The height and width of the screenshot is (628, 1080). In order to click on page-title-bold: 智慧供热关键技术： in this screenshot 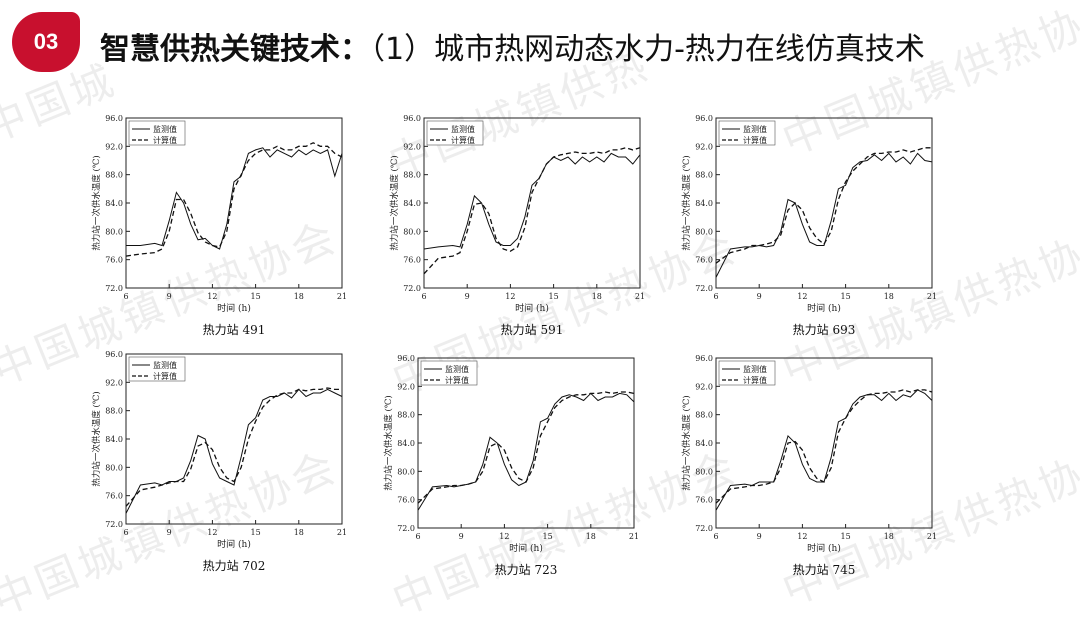, I will do `click(235, 49)`.